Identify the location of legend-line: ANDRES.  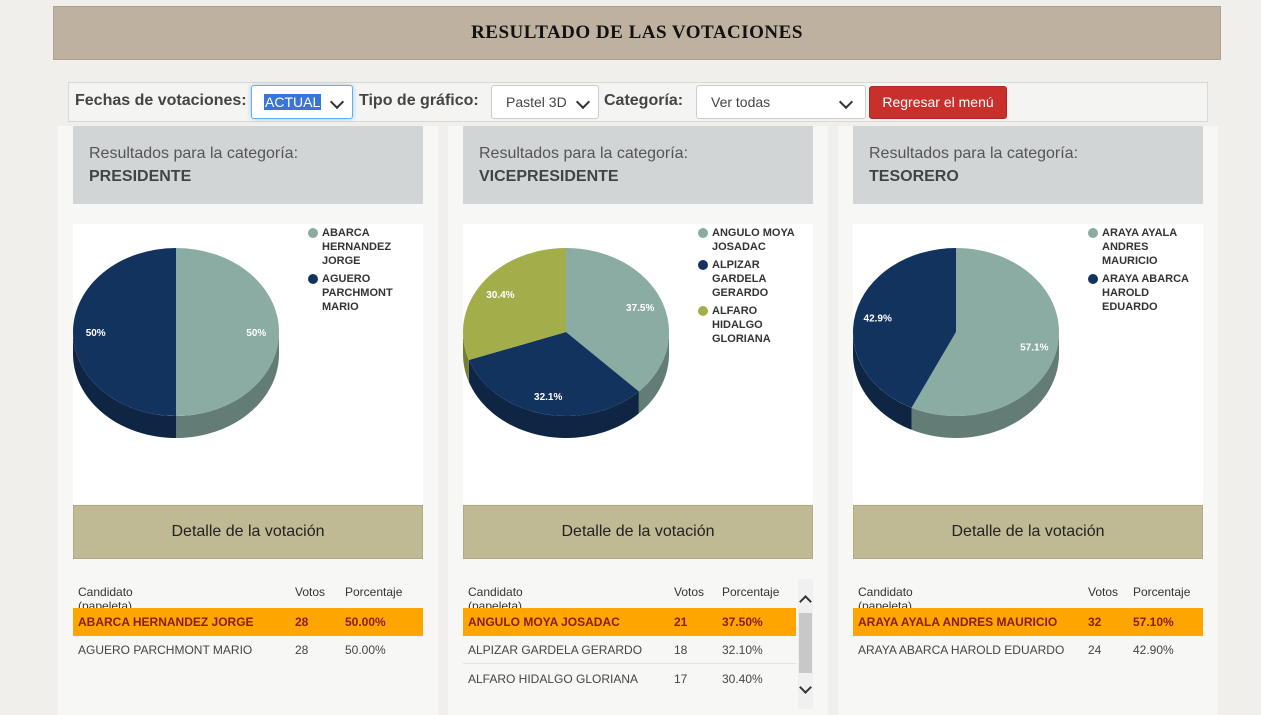
(1125, 247).